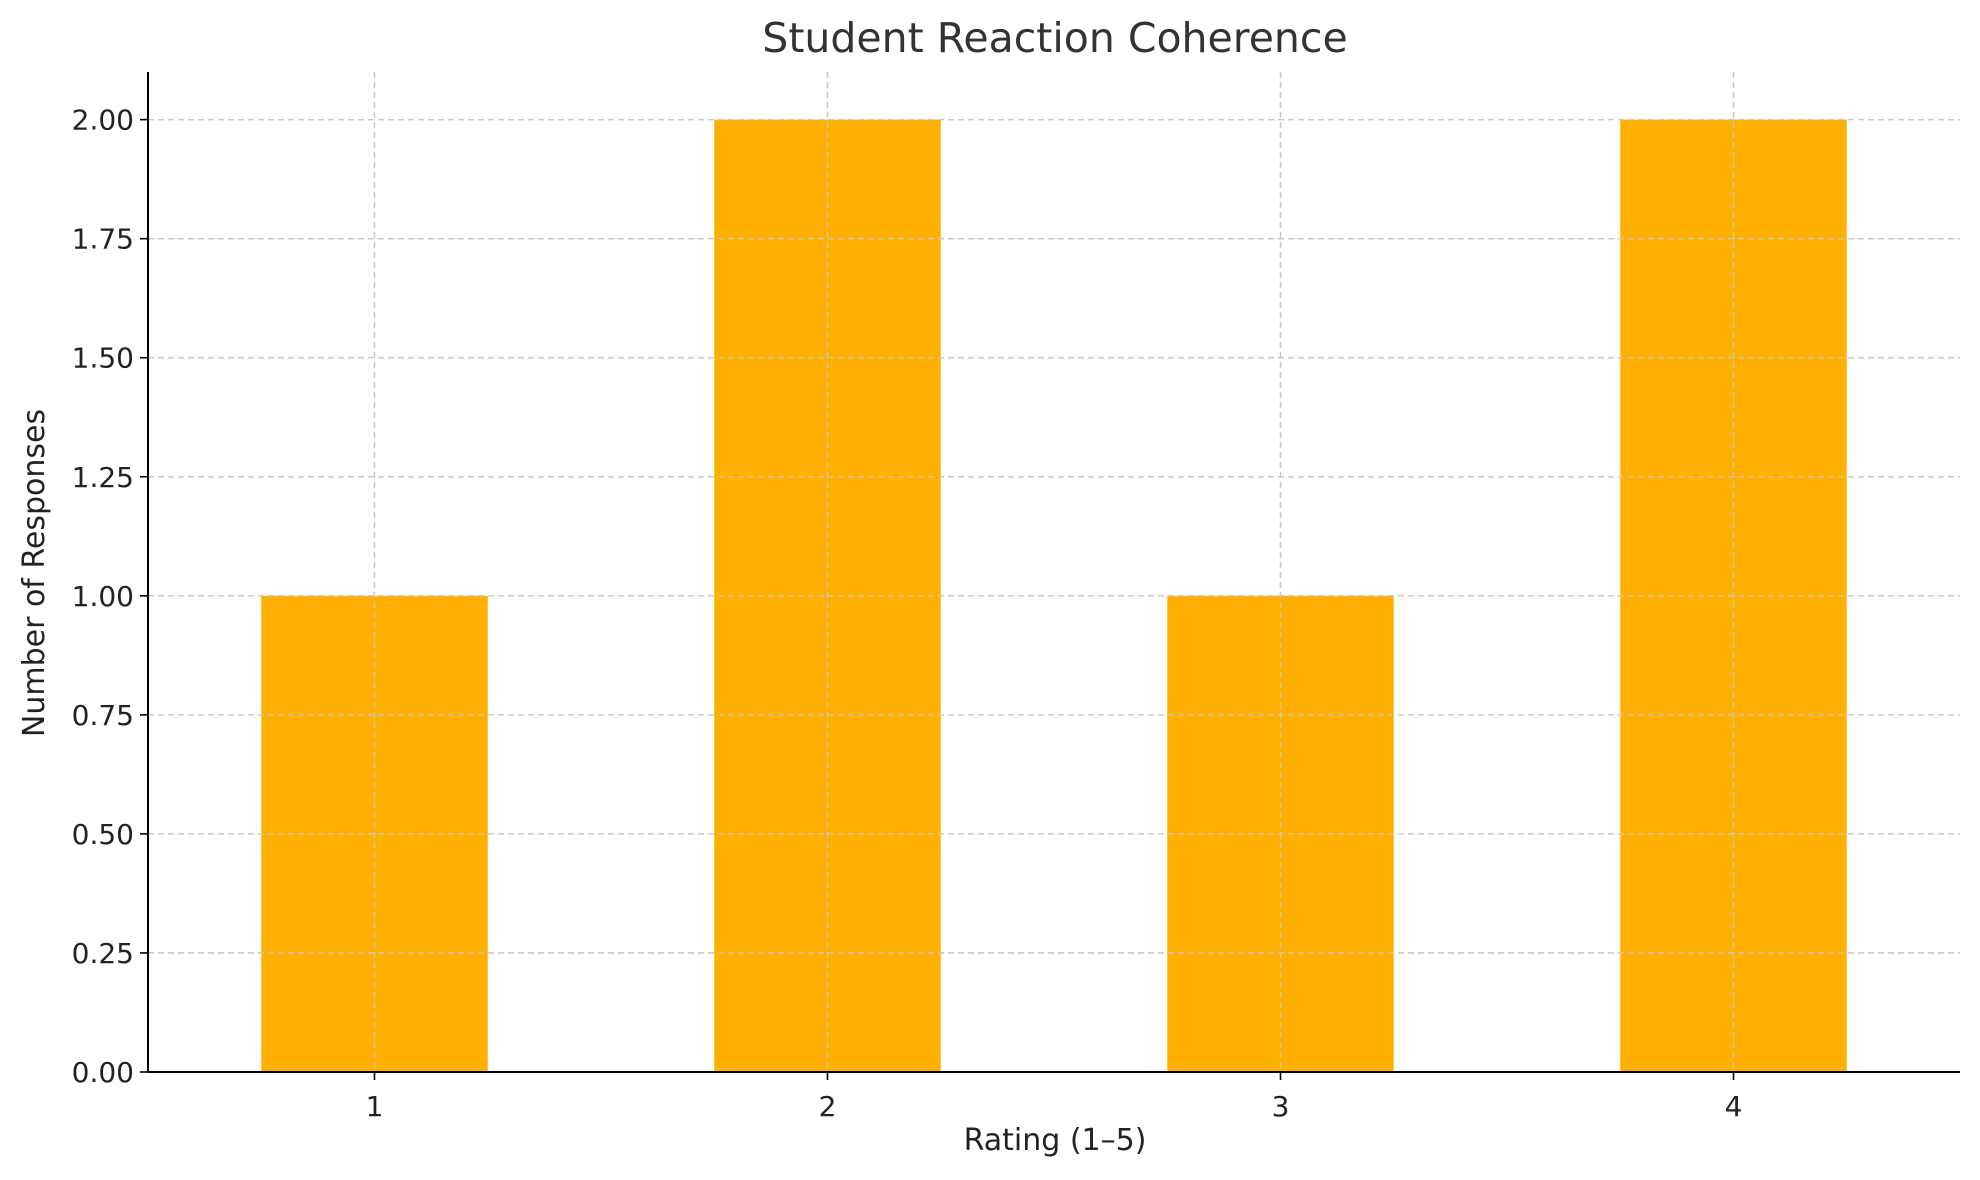 This screenshot has height=1180, width=1980. I want to click on x-tick-label: 2, so click(828, 1106).